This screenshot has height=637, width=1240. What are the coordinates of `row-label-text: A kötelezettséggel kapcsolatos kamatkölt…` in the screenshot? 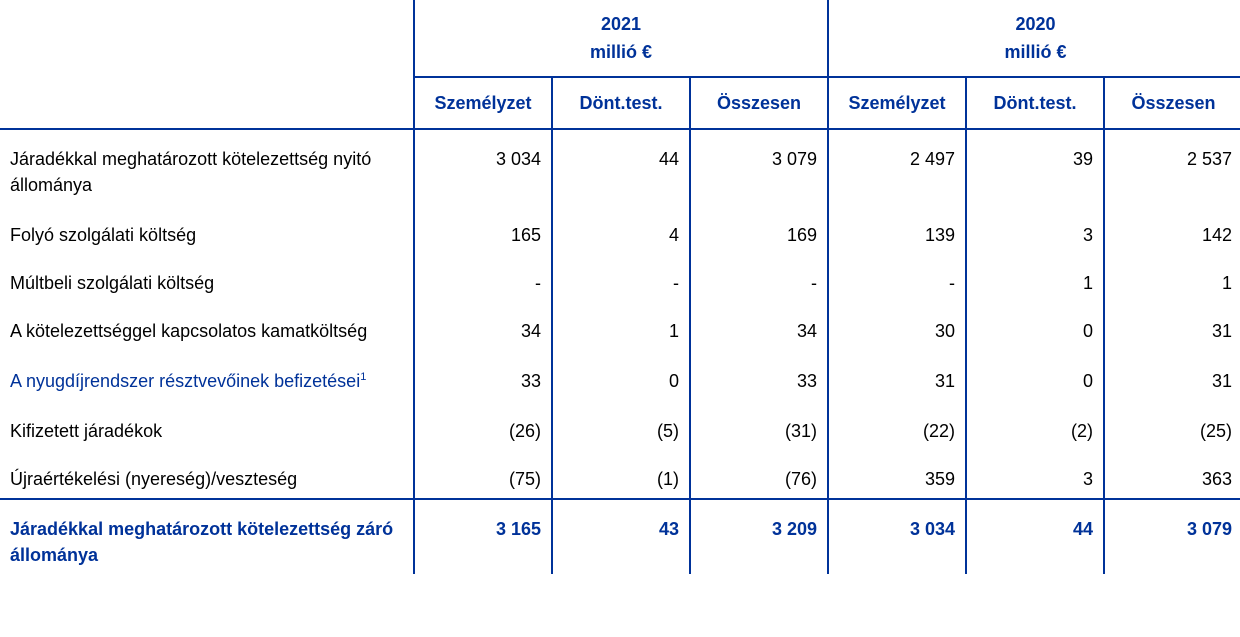 It's located at (189, 331).